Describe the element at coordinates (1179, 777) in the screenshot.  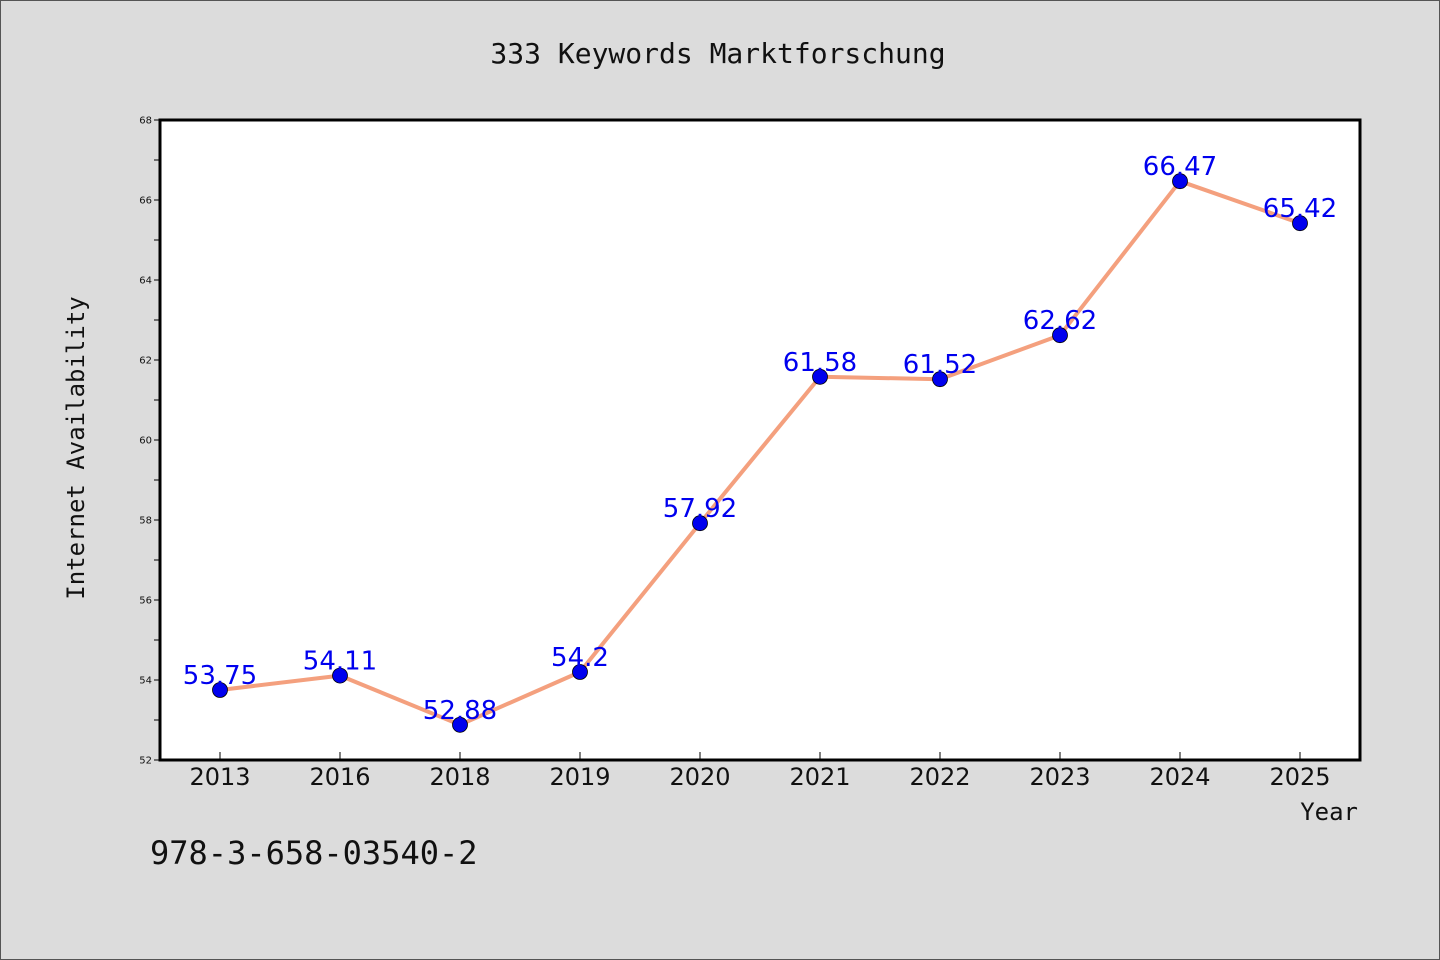
I see `x-tick-label: 2024` at that location.